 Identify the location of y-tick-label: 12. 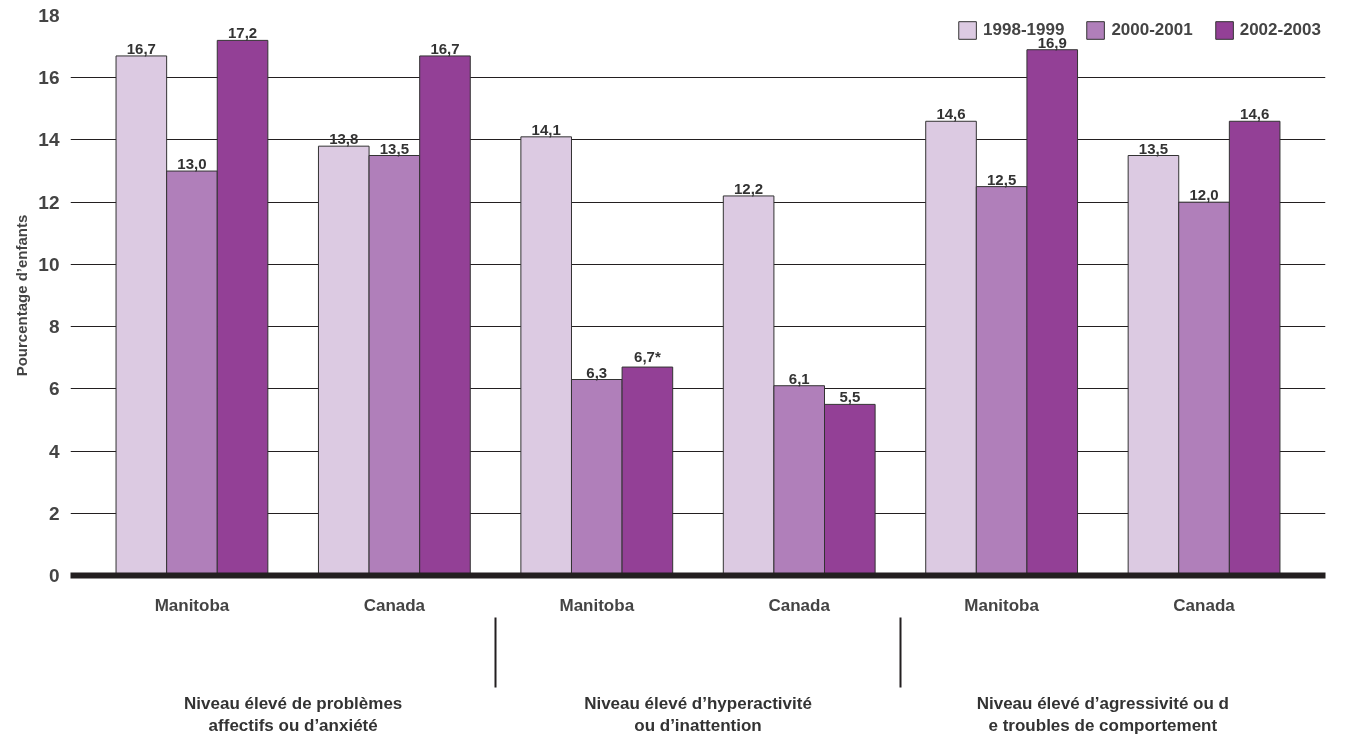
(49, 202).